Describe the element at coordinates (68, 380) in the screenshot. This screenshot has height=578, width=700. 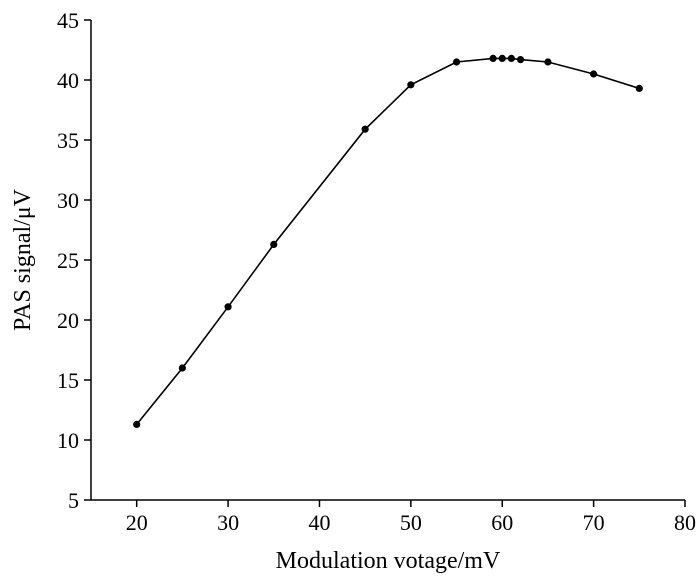
I see `y-tick-label: 15` at that location.